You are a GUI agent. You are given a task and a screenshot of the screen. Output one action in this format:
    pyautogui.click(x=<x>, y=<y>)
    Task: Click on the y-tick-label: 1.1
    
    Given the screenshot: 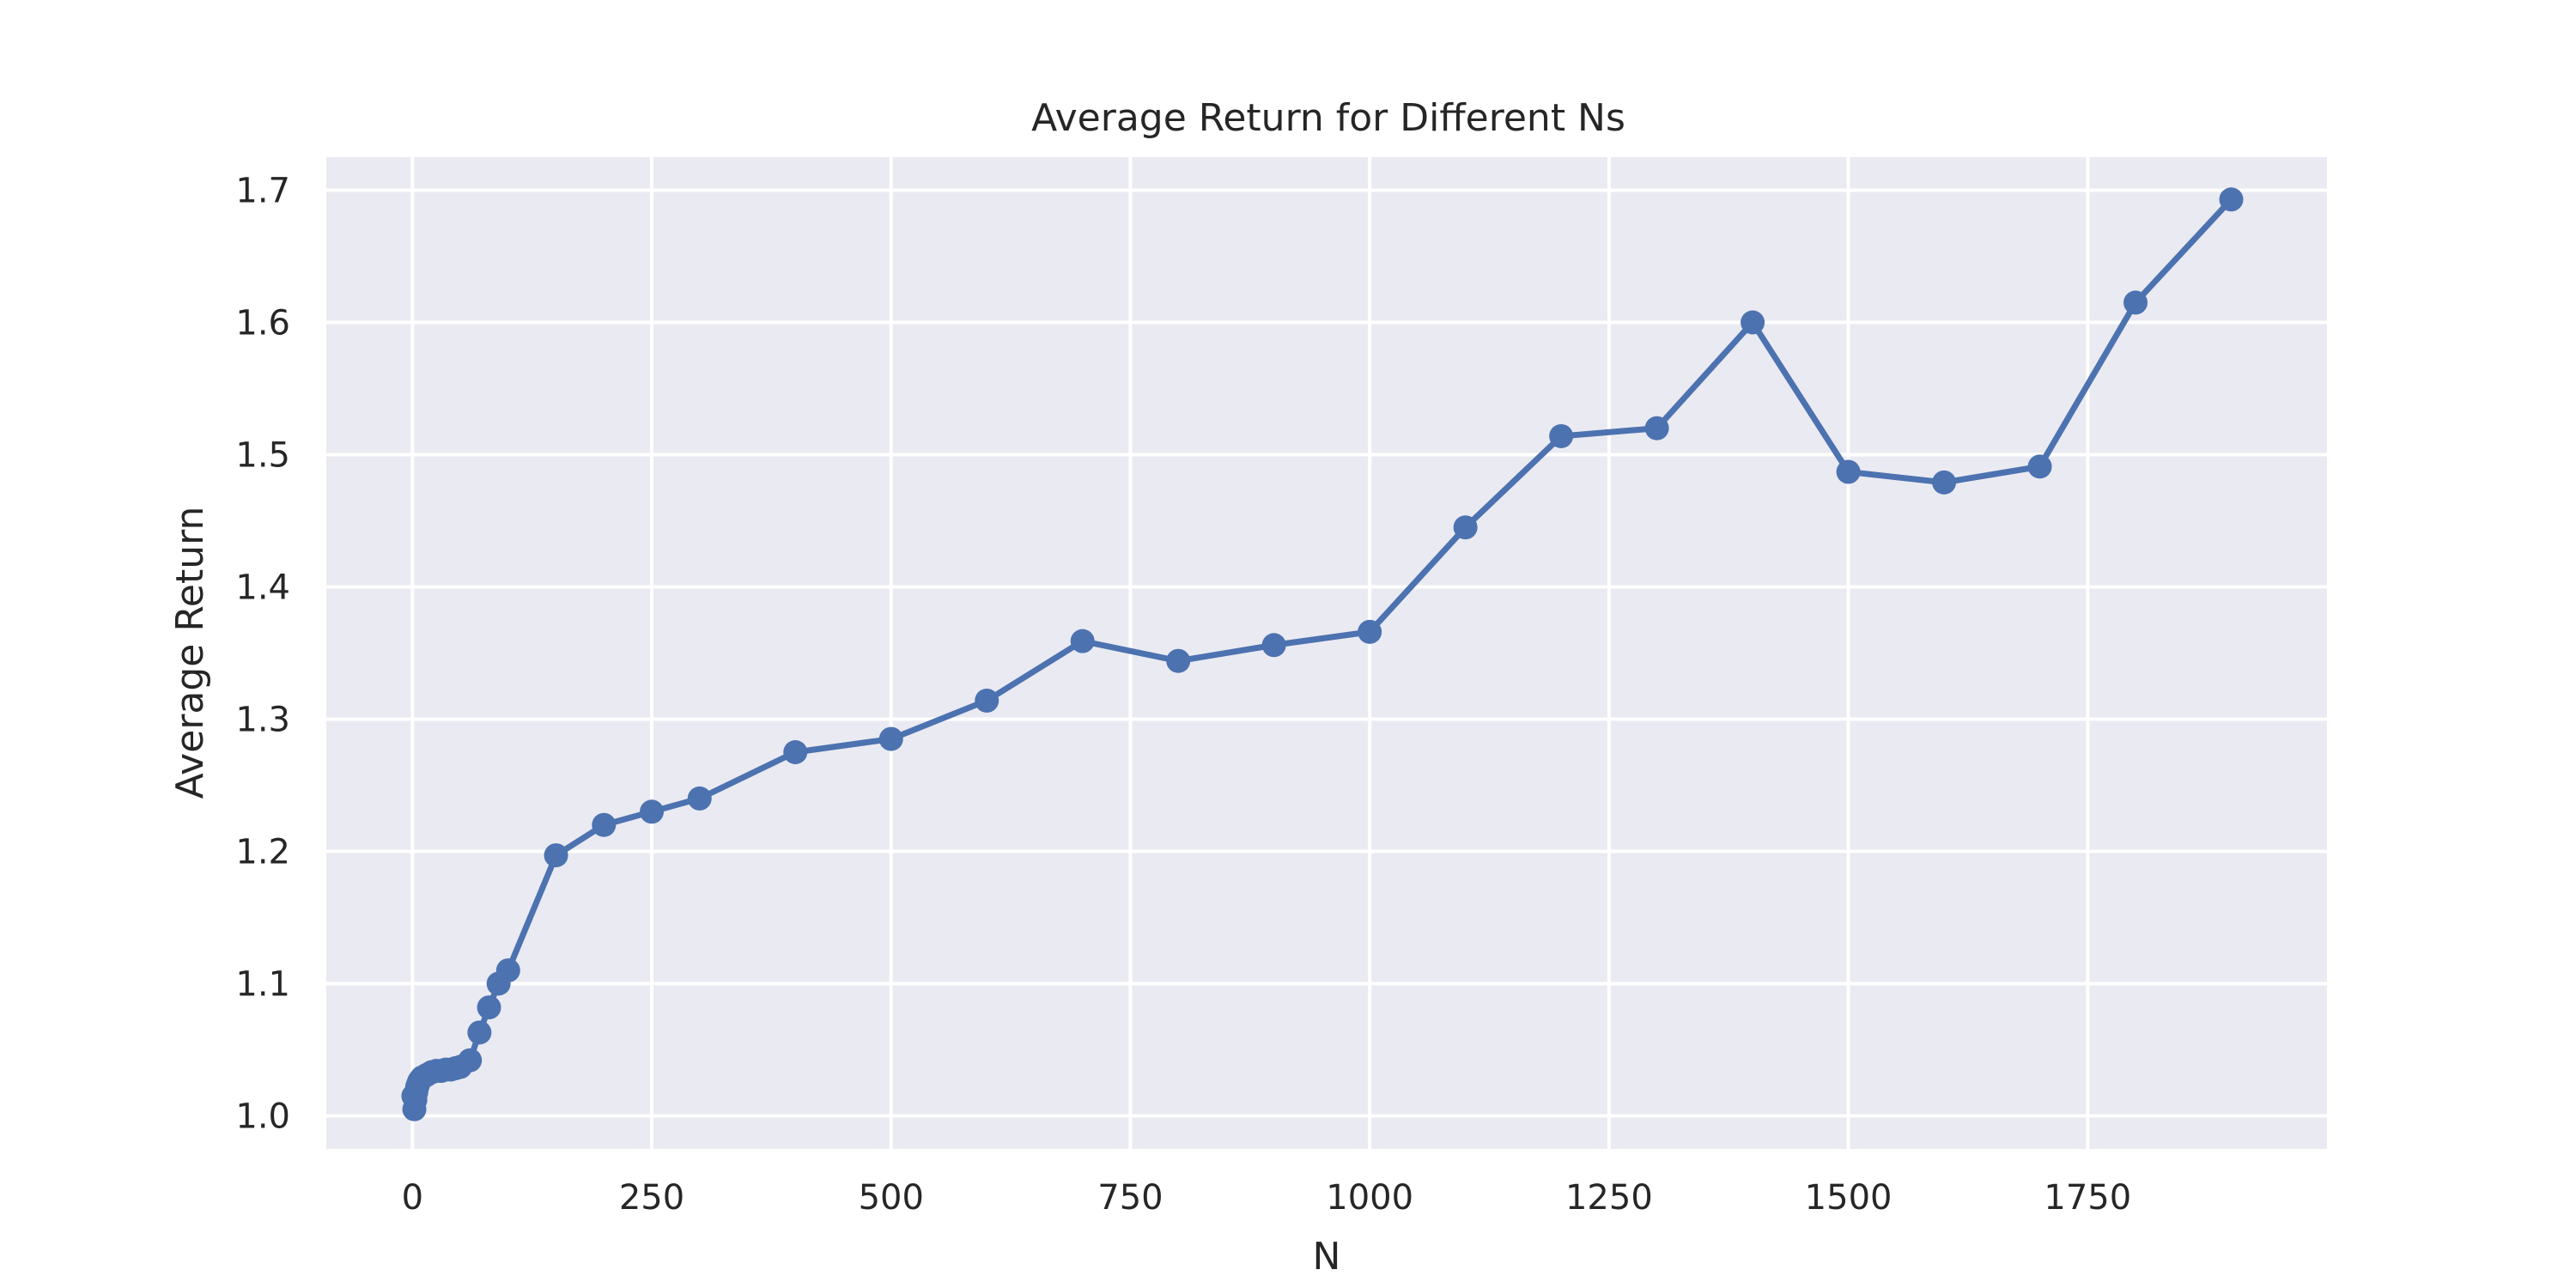 What is the action you would take?
    pyautogui.click(x=262, y=985)
    